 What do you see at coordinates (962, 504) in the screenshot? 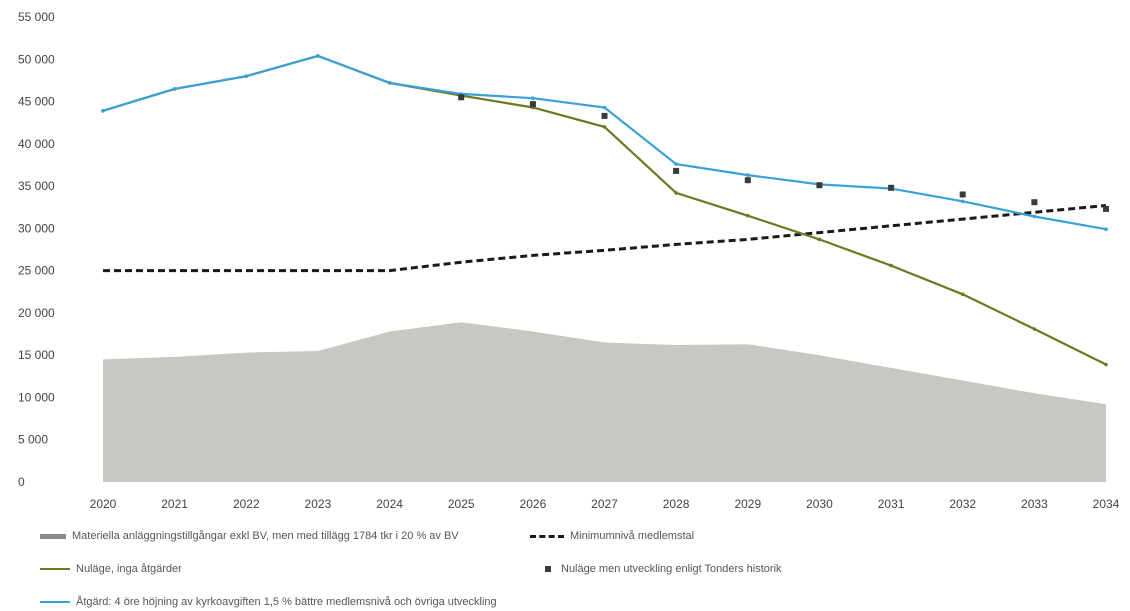
I see `x-tick-label: 2032` at bounding box center [962, 504].